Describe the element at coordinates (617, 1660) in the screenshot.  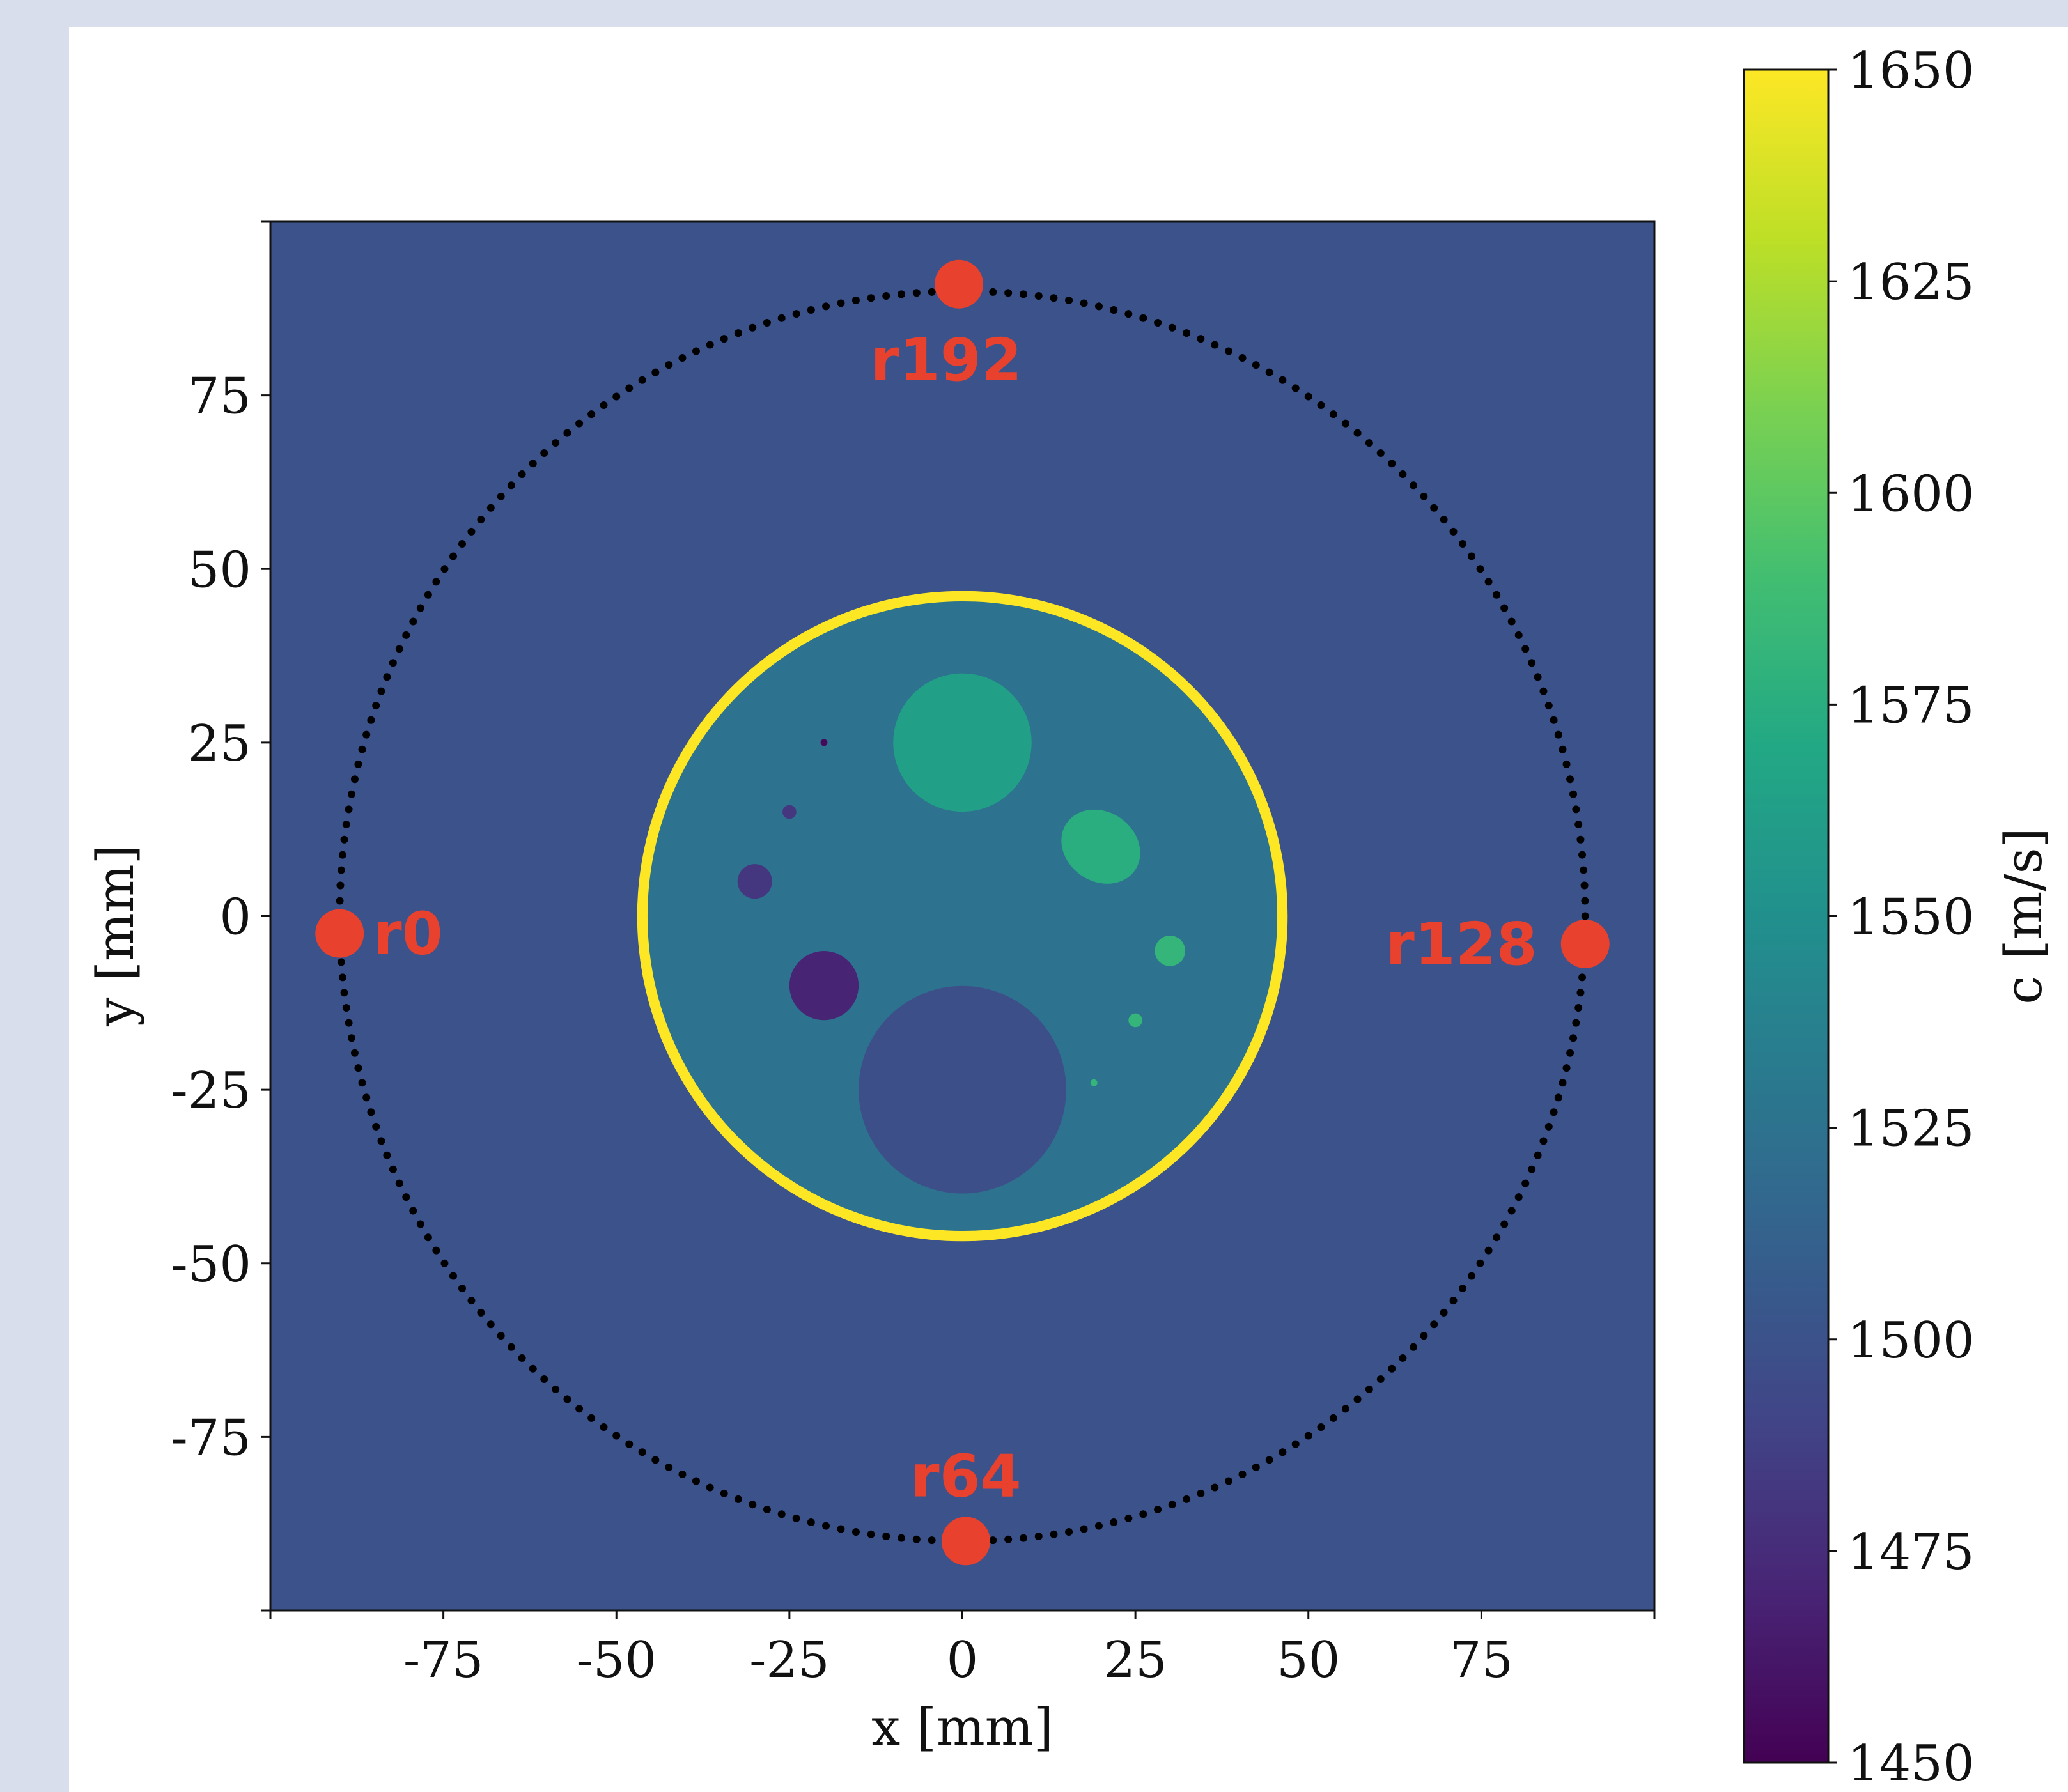
I see `x-tick-label: -50` at that location.